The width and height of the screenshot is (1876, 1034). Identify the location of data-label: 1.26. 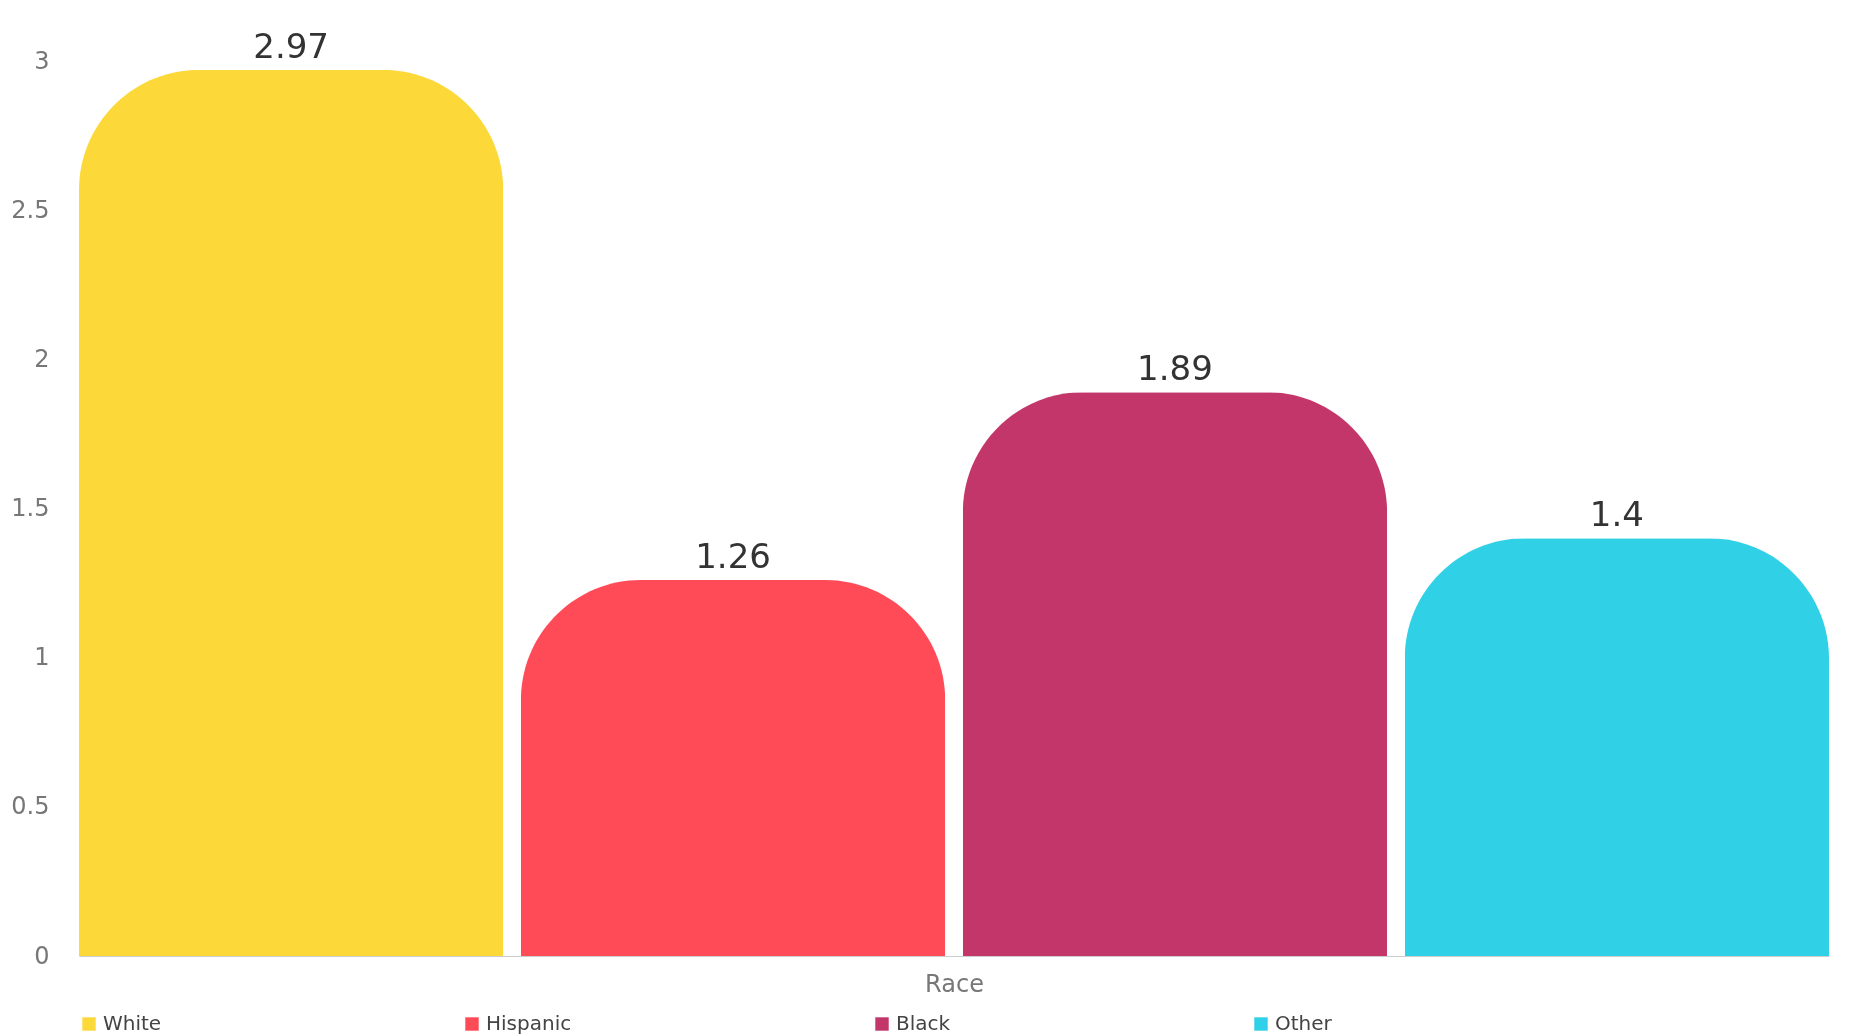
(733, 556).